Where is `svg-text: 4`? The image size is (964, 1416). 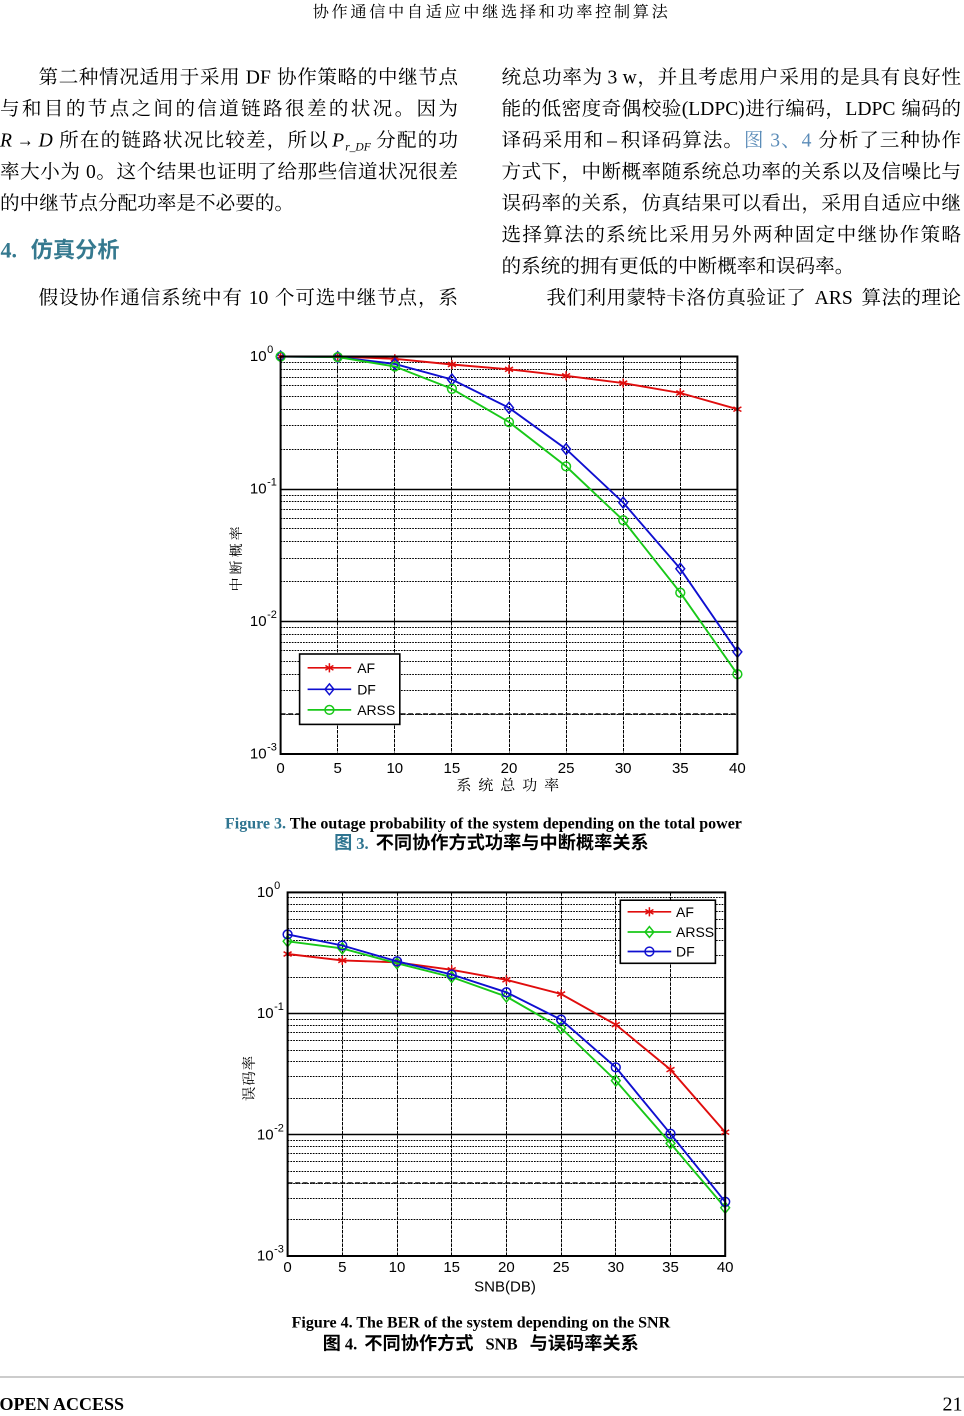 svg-text: 4 is located at coordinates (807, 141).